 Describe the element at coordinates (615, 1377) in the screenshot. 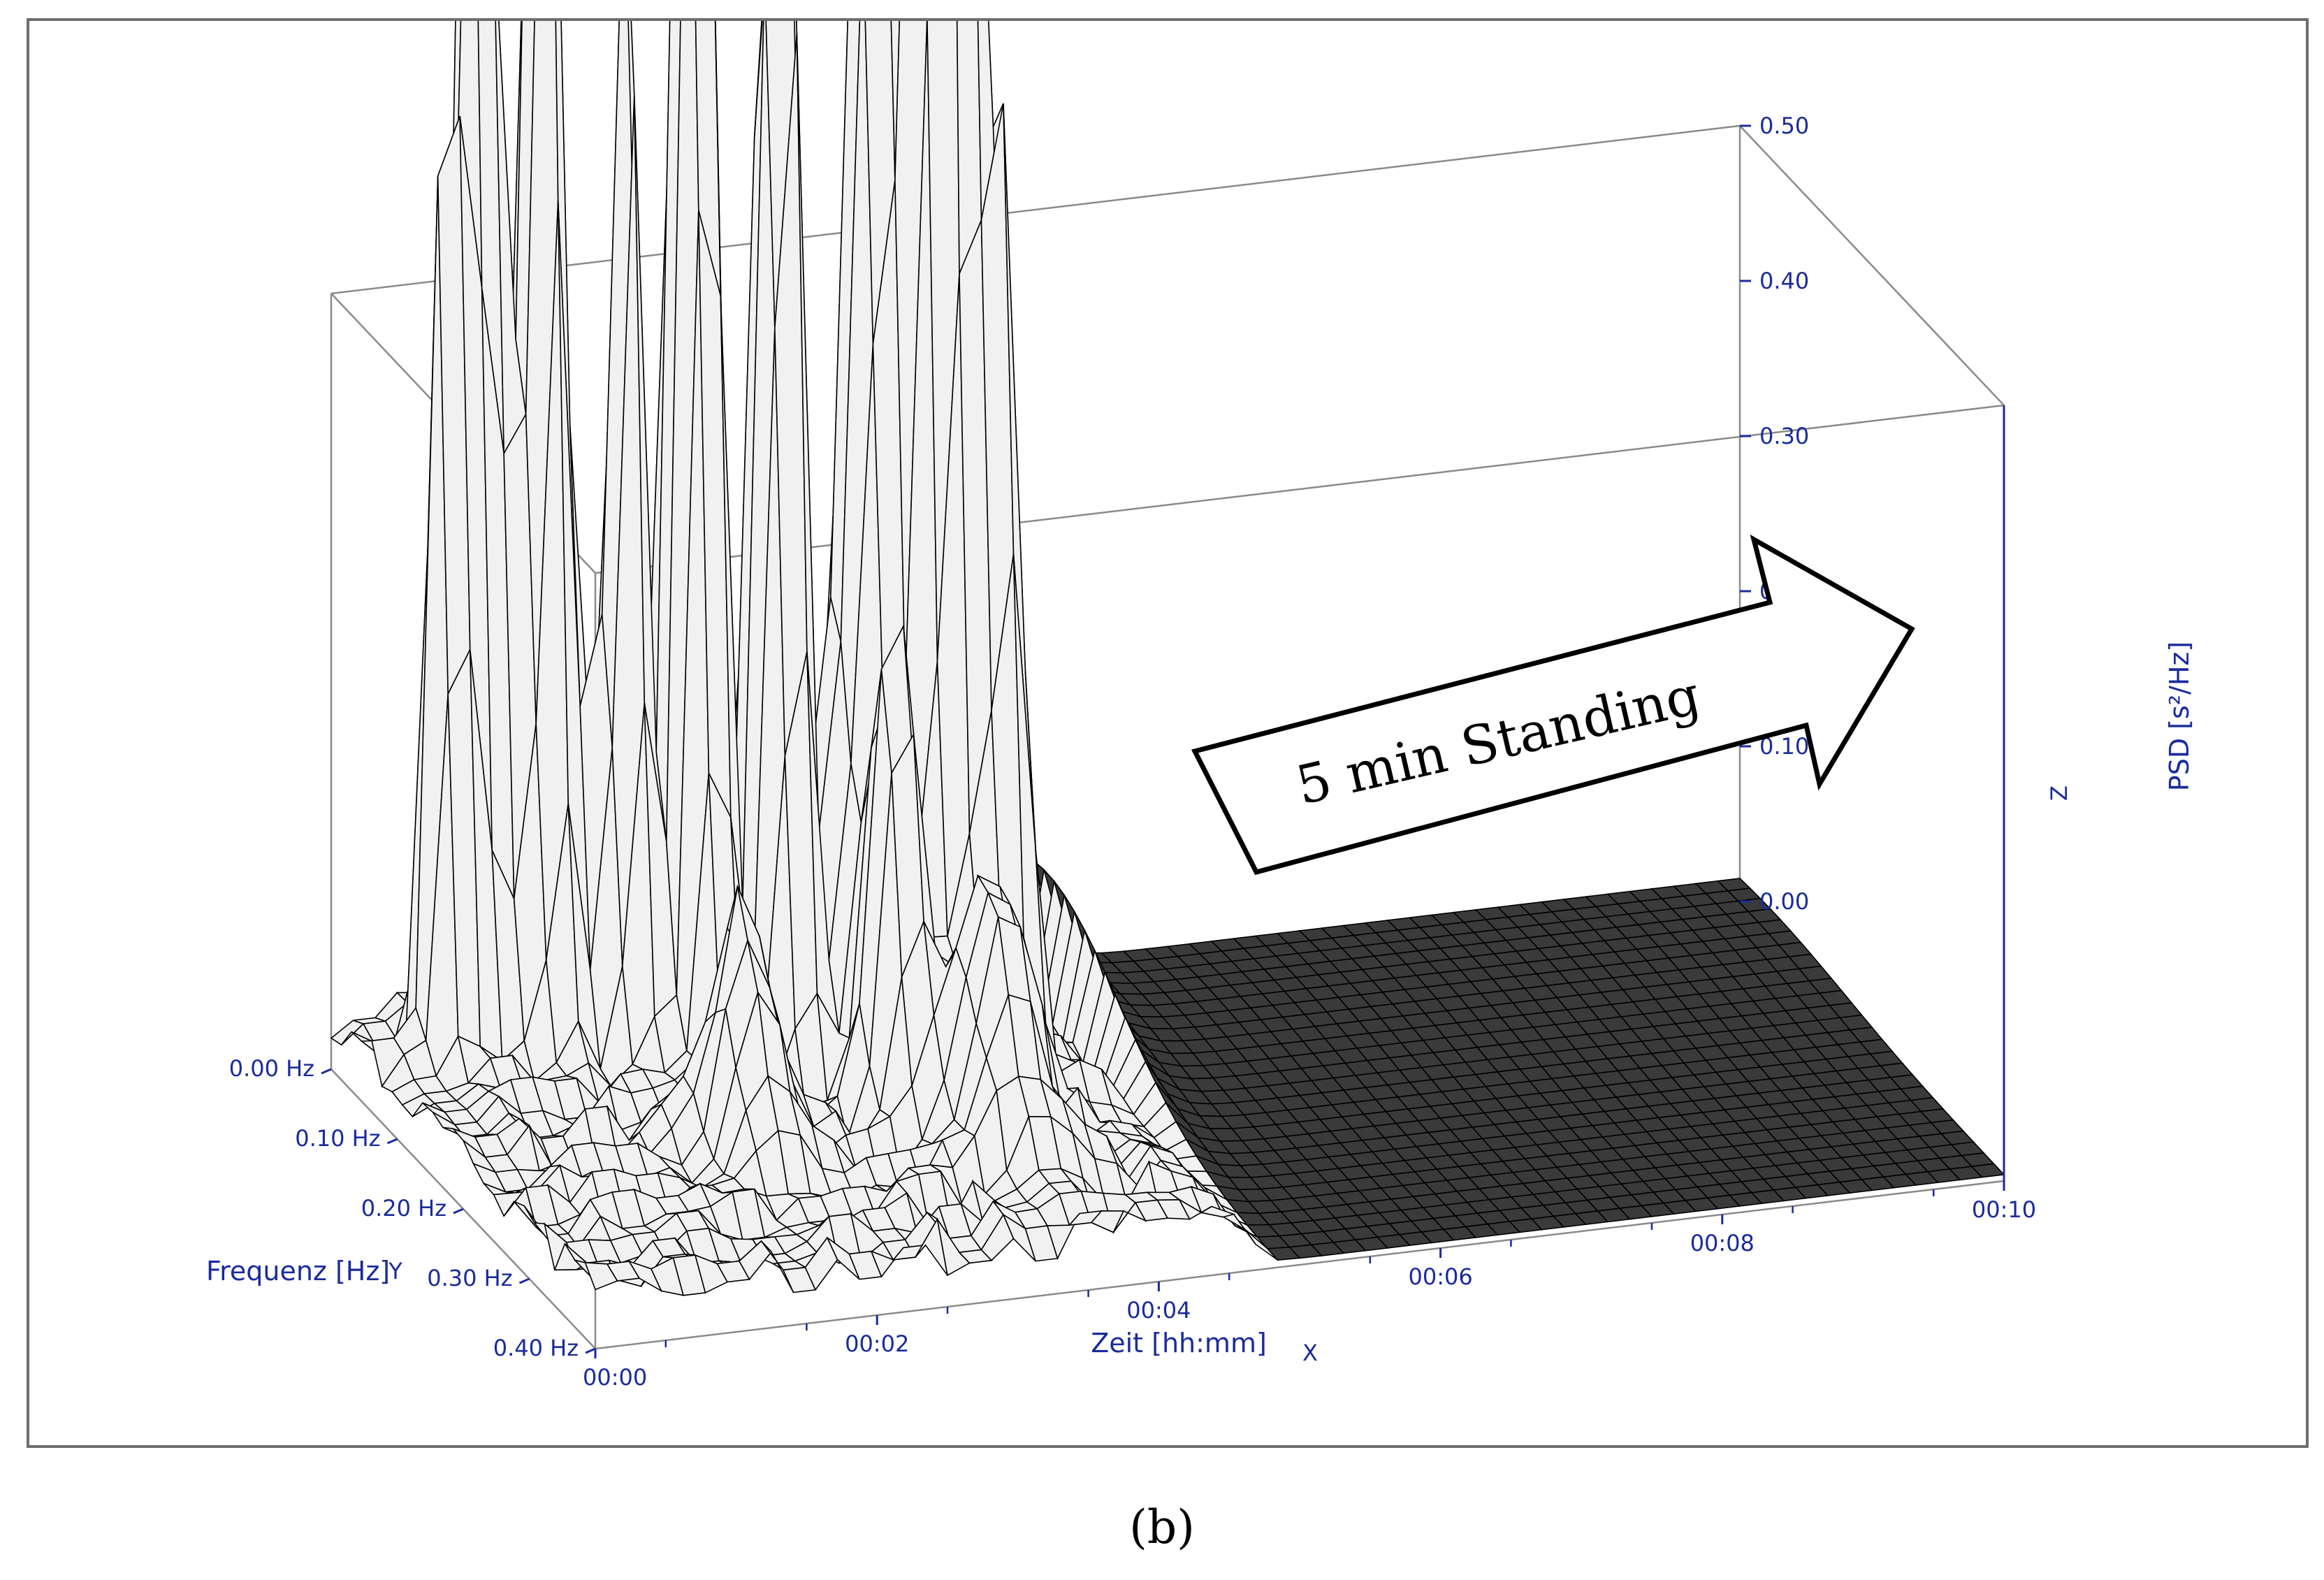

I see `x-tick-label: 00:00` at that location.